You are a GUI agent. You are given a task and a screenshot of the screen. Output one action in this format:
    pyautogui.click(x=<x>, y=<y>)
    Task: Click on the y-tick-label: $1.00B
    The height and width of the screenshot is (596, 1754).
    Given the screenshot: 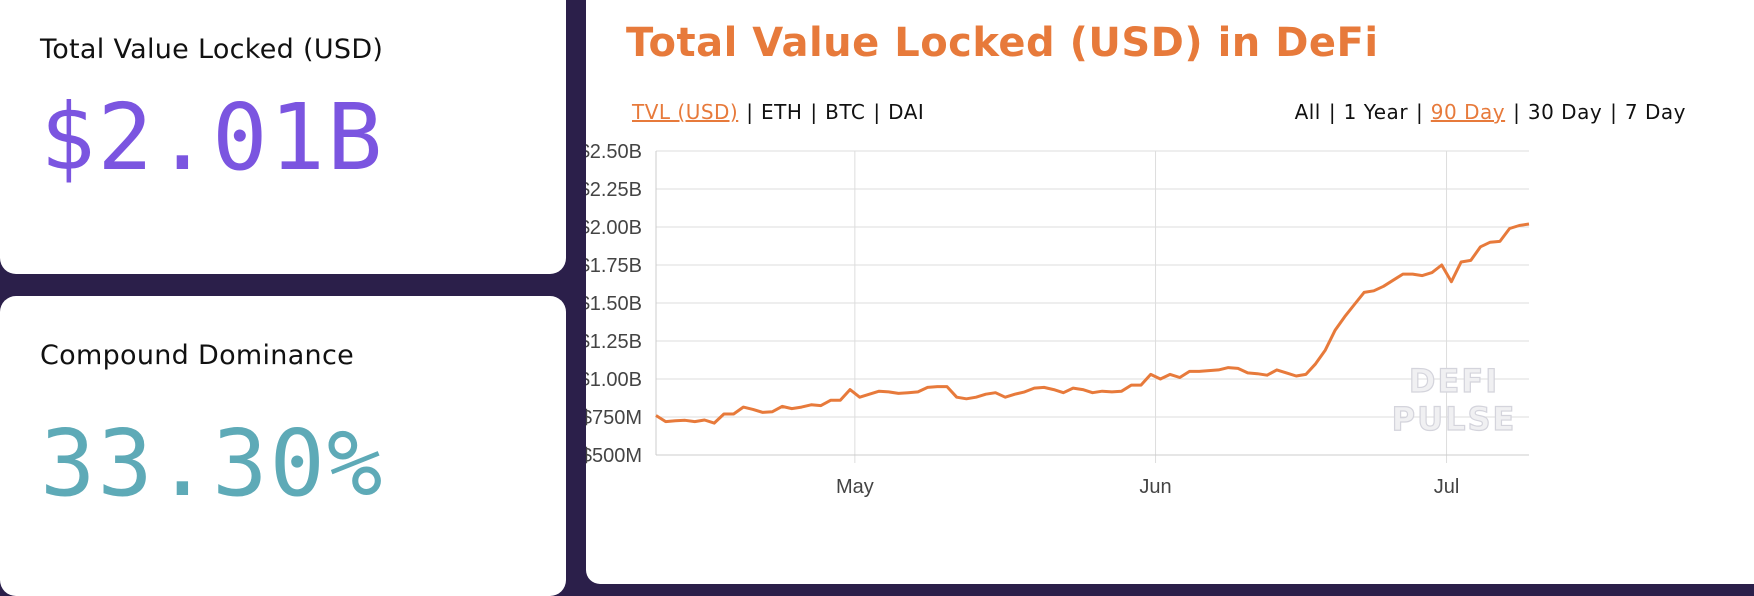 What is the action you would take?
    pyautogui.click(x=614, y=380)
    